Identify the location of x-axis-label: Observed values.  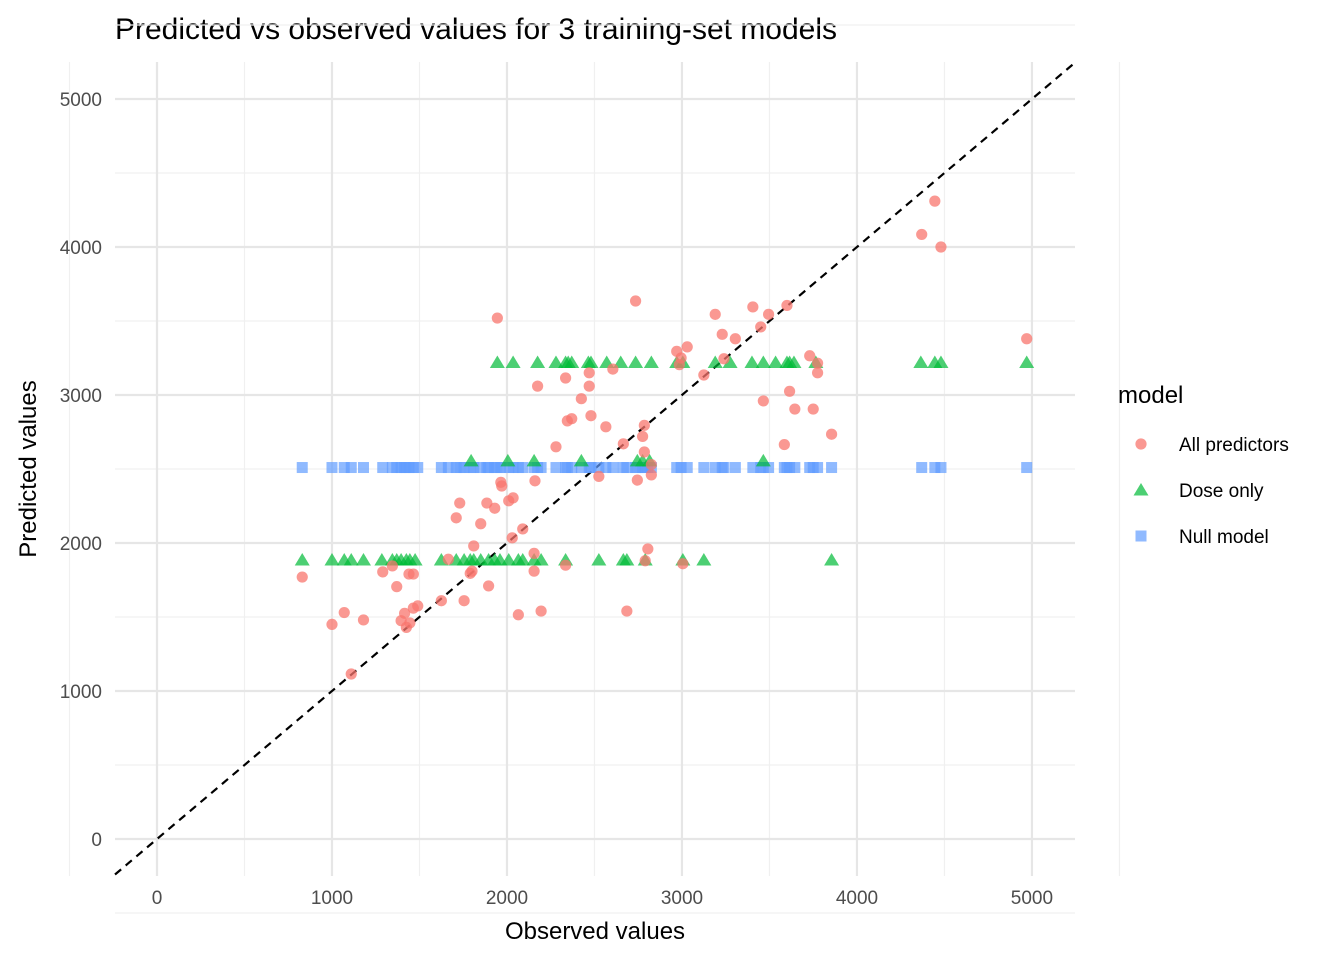
(595, 931).